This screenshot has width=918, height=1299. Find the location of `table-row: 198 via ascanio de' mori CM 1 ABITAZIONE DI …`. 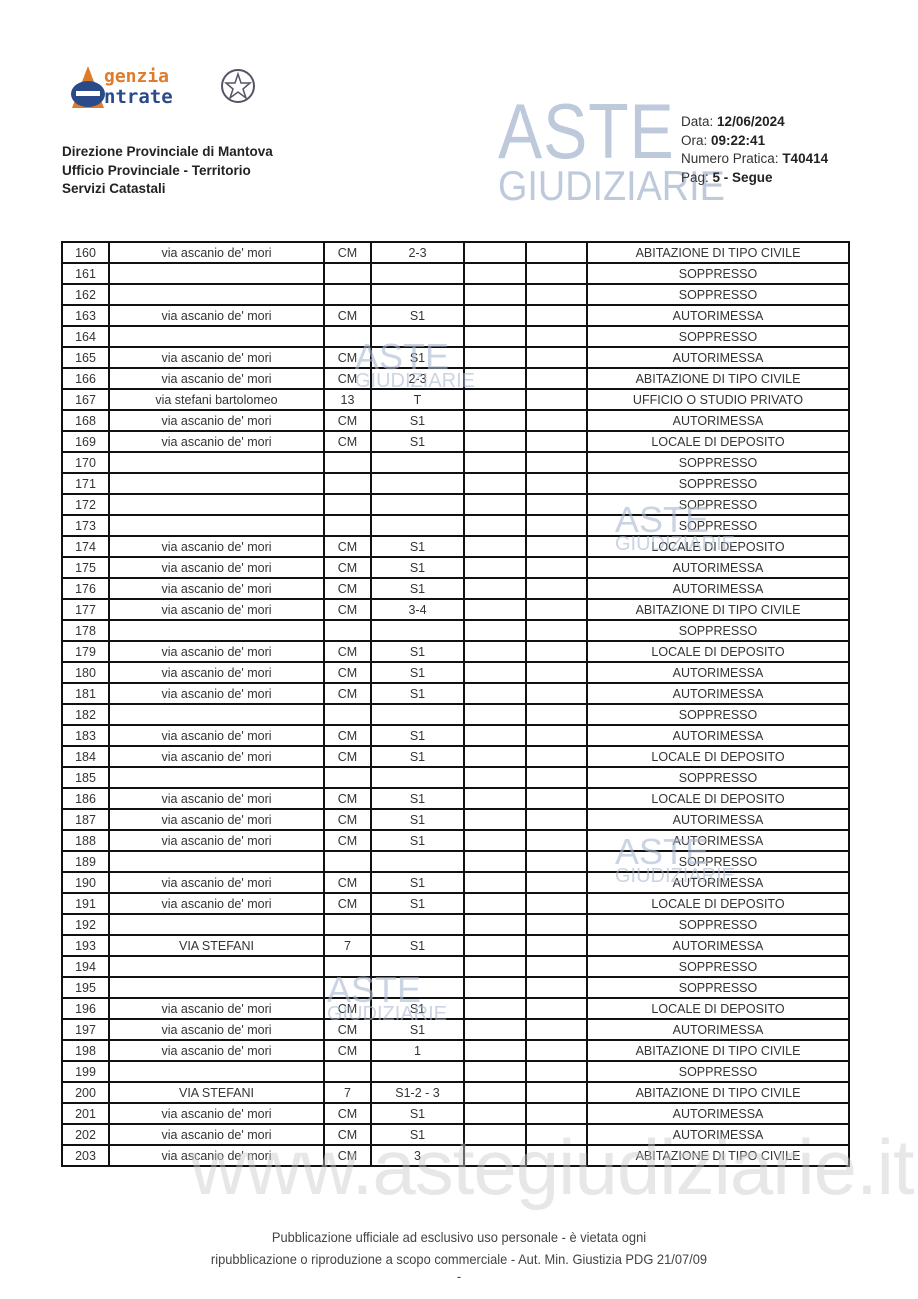

table-row: 198 via ascanio de' mori CM 1 ABITAZIONE DI … is located at coordinates (455, 1050).